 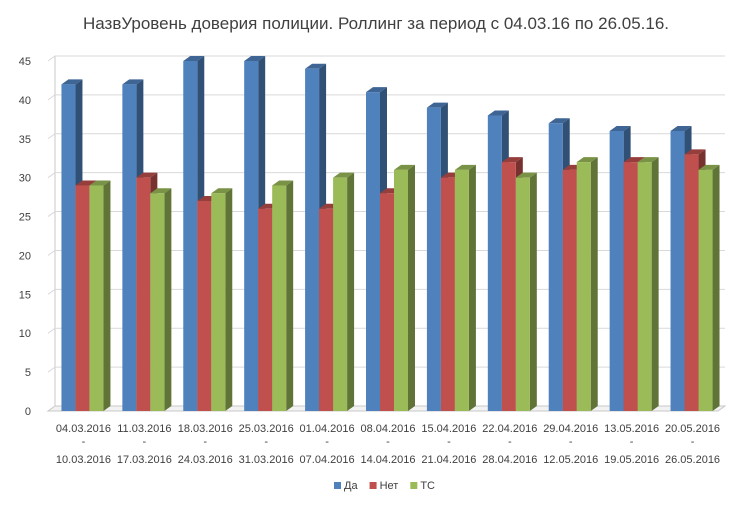 What do you see at coordinates (509, 429) in the screenshot?
I see `x-tick-label: 22.04.2016` at bounding box center [509, 429].